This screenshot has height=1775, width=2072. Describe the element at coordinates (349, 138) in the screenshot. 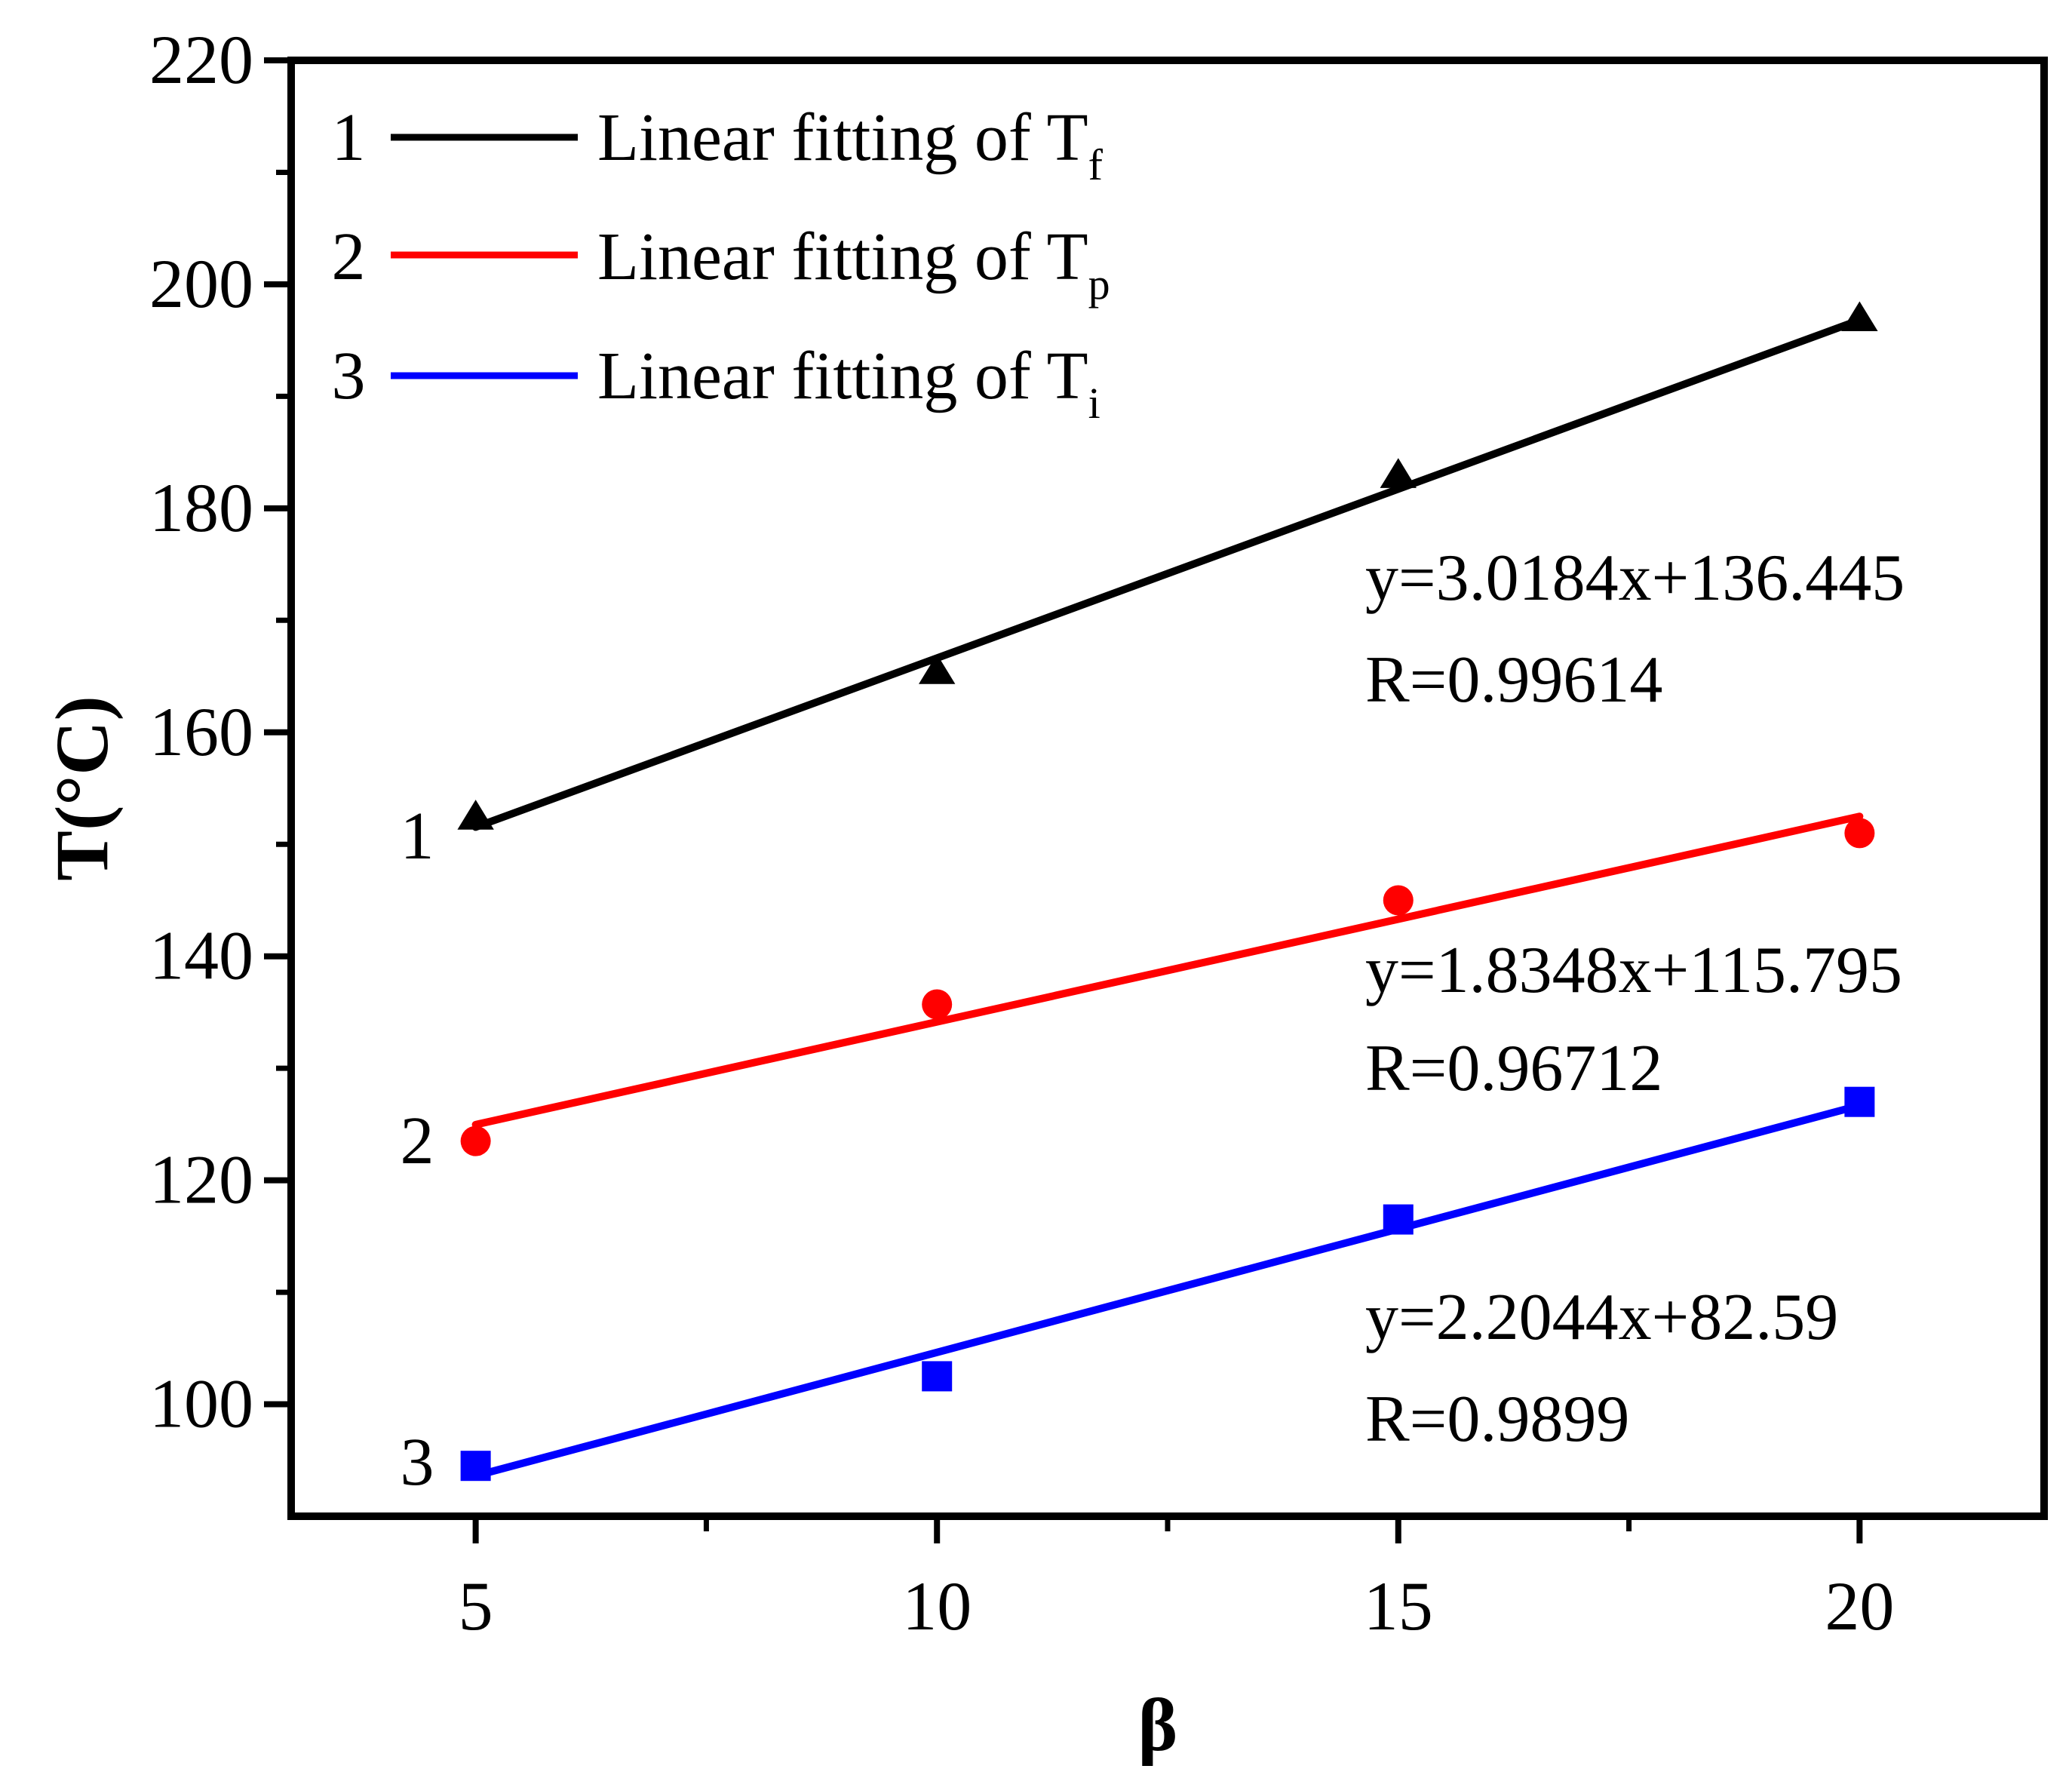

I see `legend-number-1: 1` at that location.